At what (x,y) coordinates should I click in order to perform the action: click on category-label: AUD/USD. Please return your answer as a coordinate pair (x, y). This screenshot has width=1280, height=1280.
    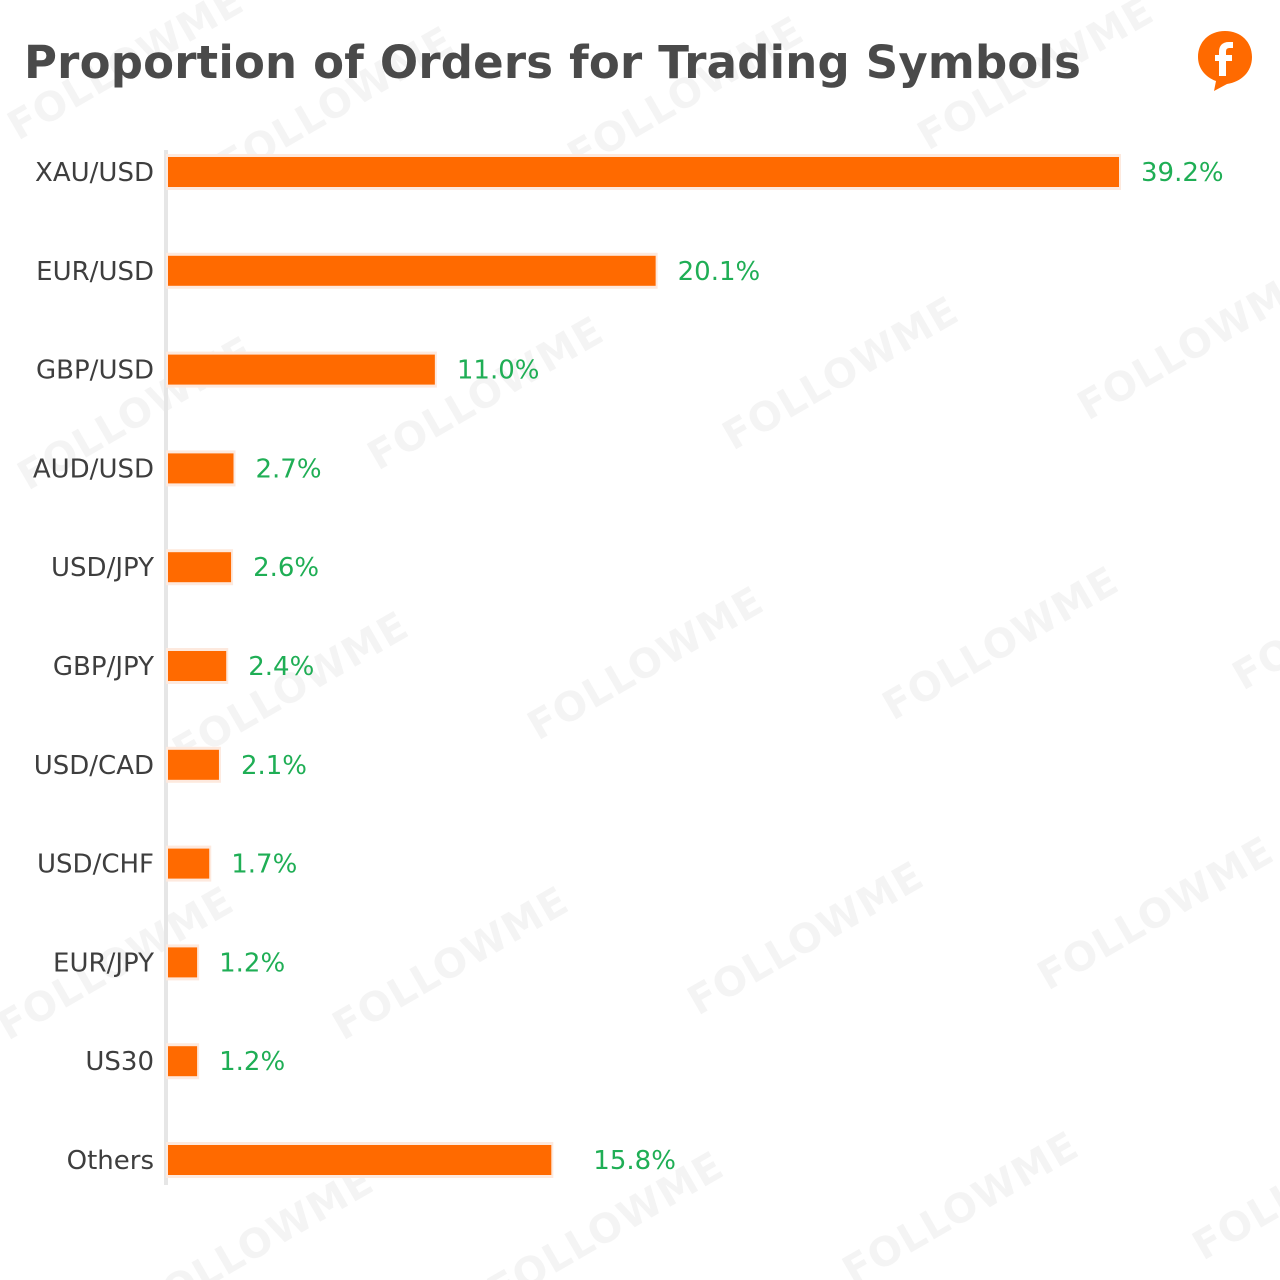
    Looking at the image, I should click on (93, 469).